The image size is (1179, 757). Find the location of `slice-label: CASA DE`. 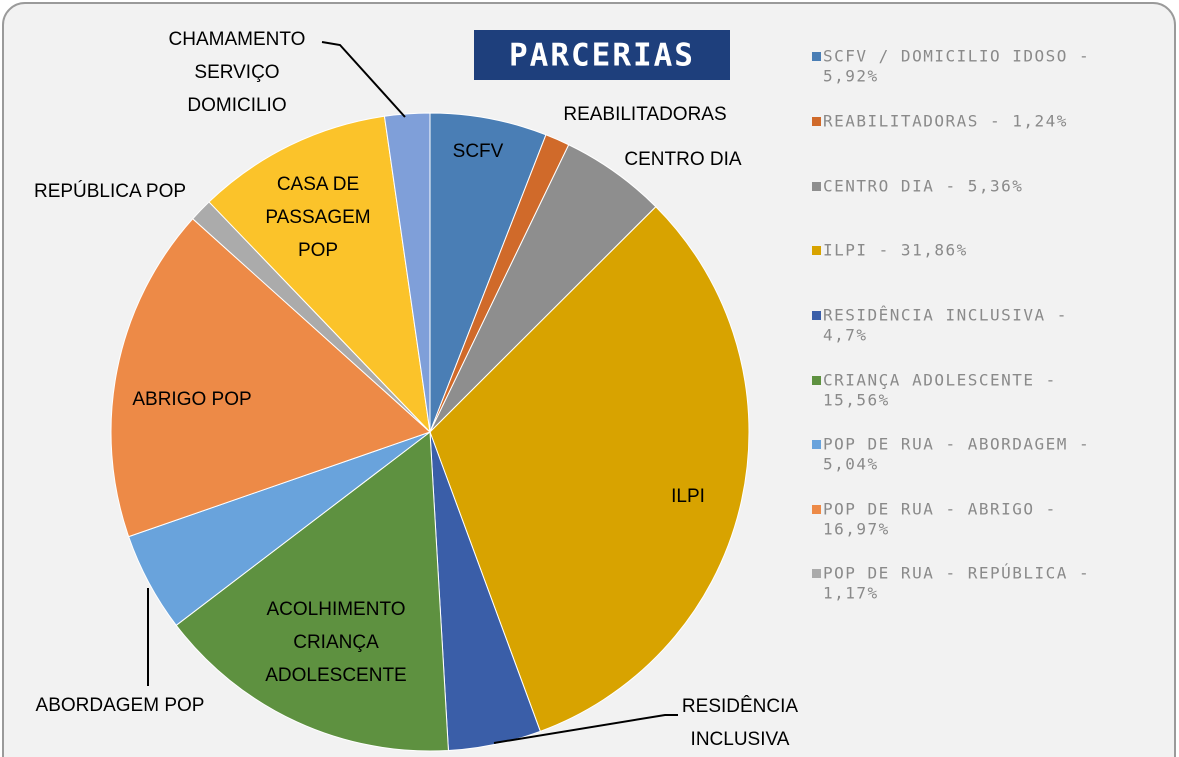

slice-label: CASA DE is located at coordinates (318, 184).